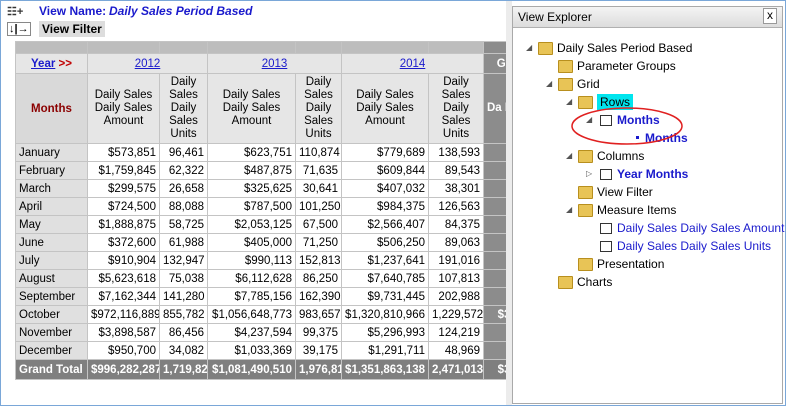  What do you see at coordinates (51, 206) in the screenshot?
I see `row-label: April` at bounding box center [51, 206].